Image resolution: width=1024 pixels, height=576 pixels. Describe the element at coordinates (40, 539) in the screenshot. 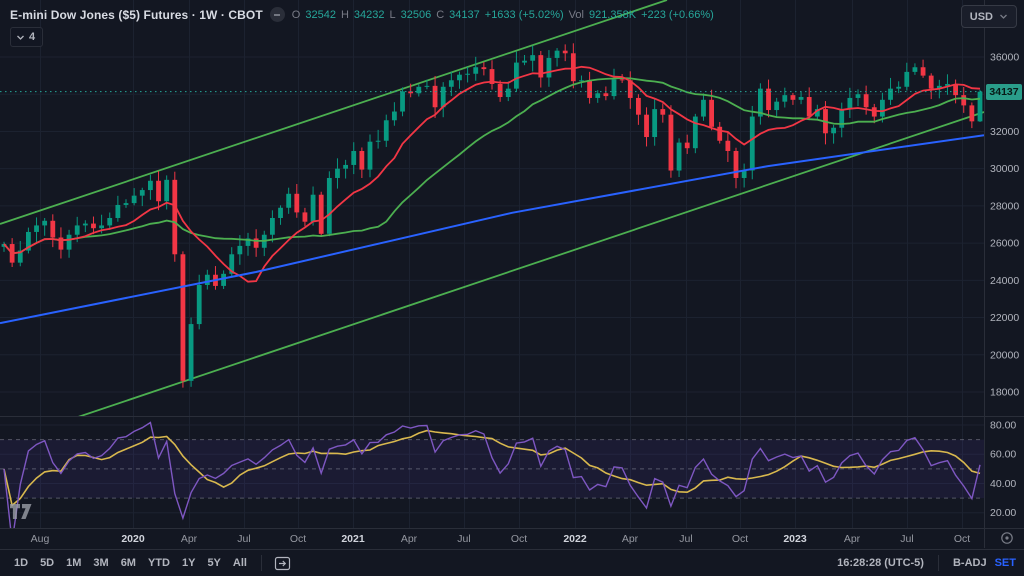

I see `svg-text: Aug` at that location.